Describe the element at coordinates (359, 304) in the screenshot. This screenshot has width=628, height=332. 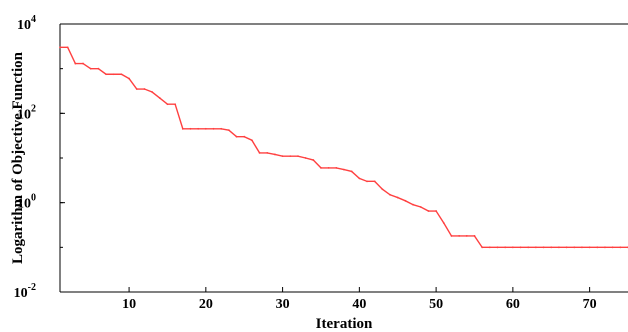
I see `x-tick-label: 40` at that location.